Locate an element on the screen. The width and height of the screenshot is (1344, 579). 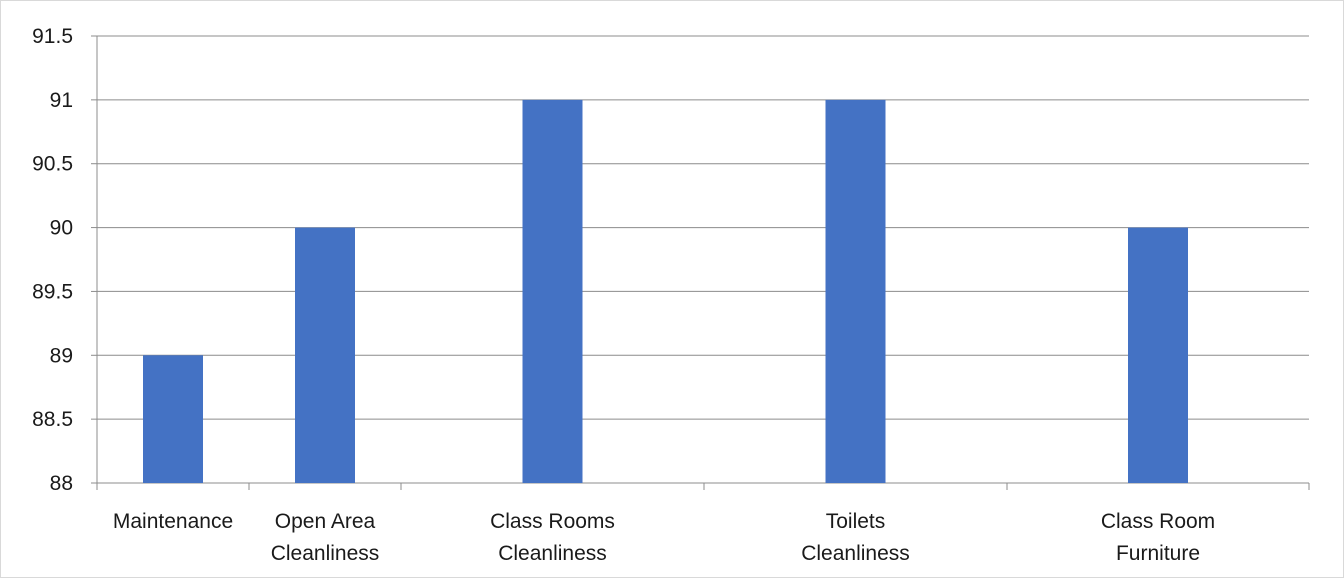
y-tick-labels: 88 88.5 89 89.5 90 90.5 91 91.5 is located at coordinates (52, 260).